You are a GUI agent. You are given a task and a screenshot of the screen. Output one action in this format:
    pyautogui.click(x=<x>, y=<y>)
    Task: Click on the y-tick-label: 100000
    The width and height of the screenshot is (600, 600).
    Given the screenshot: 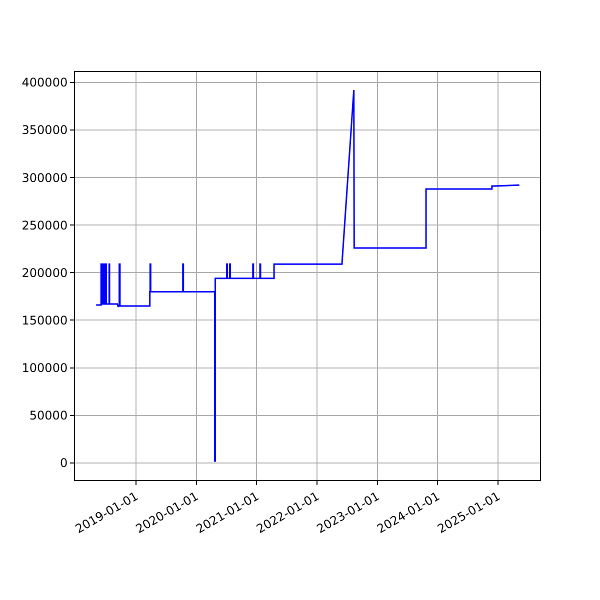 What is the action you would take?
    pyautogui.click(x=45, y=367)
    